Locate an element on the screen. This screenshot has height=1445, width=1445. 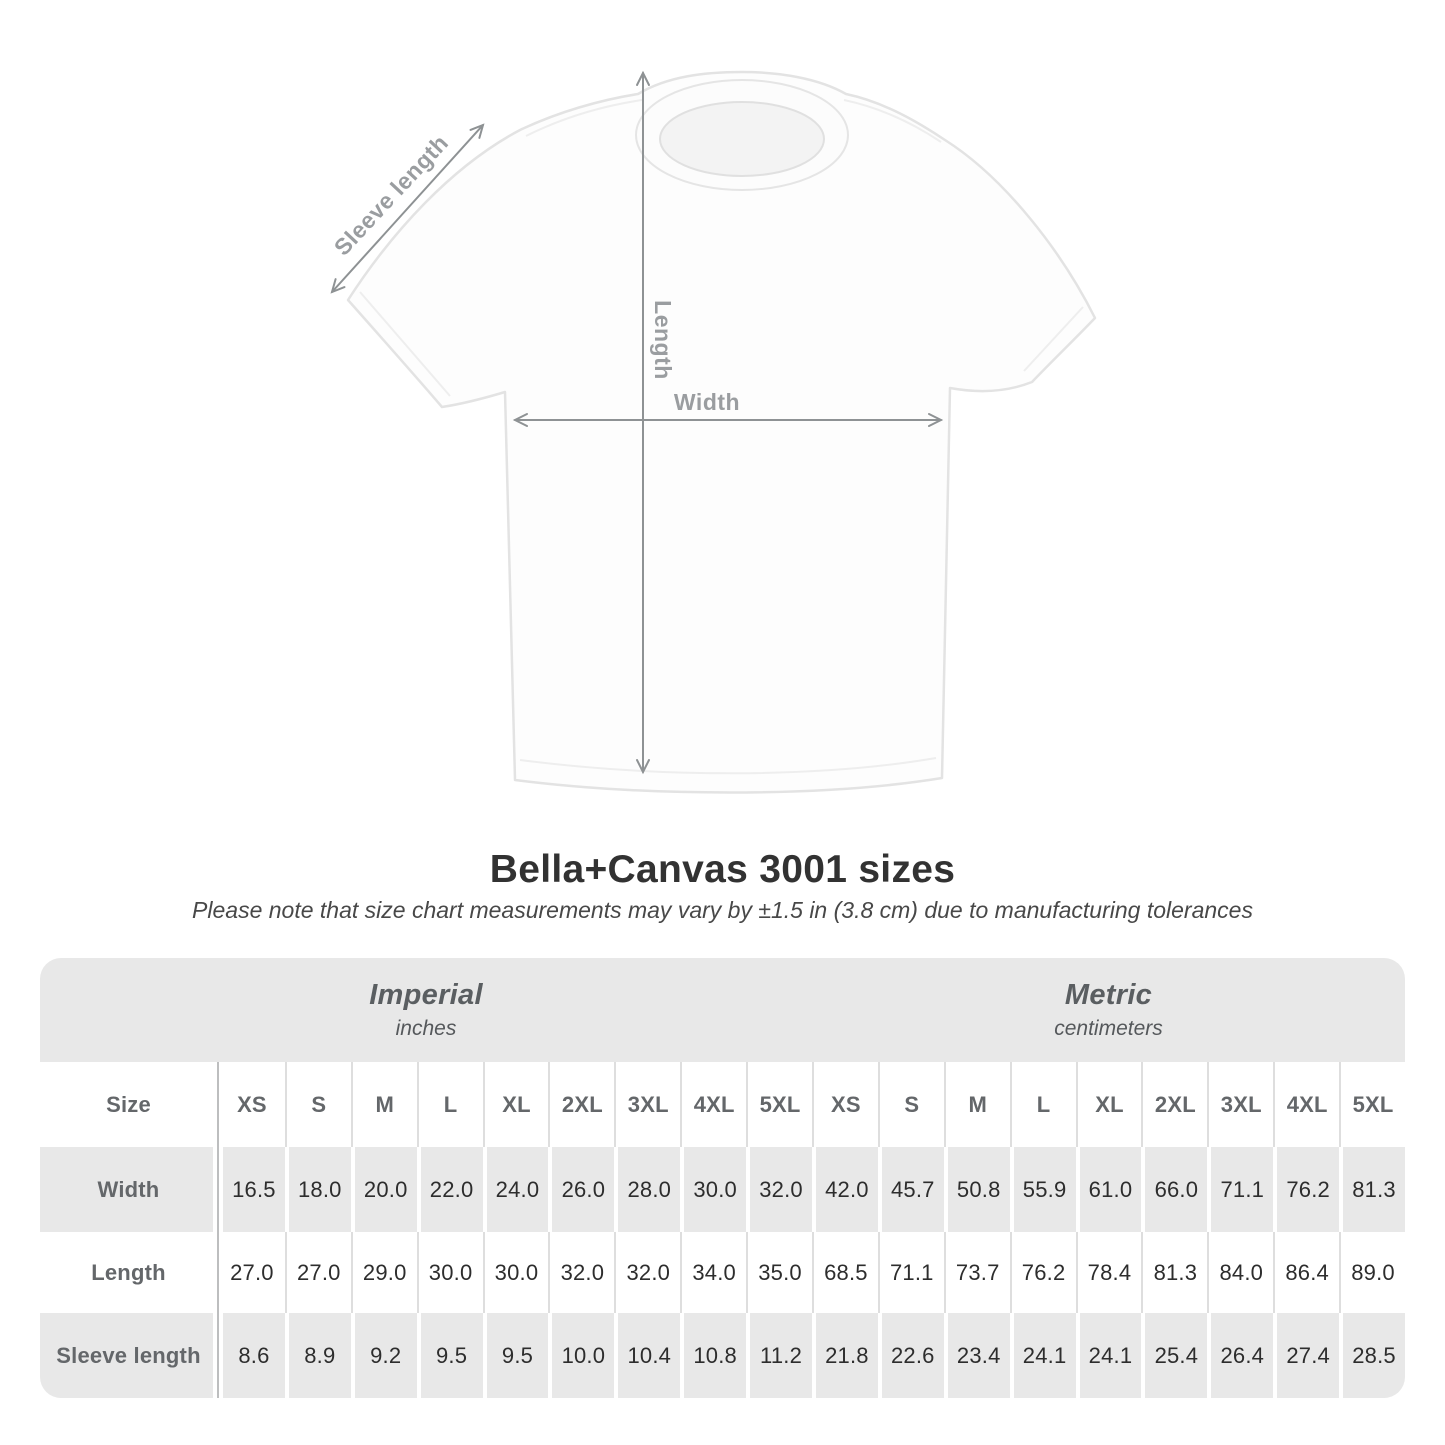
size-header-imperial-xl: XL is located at coordinates (515, 1104).